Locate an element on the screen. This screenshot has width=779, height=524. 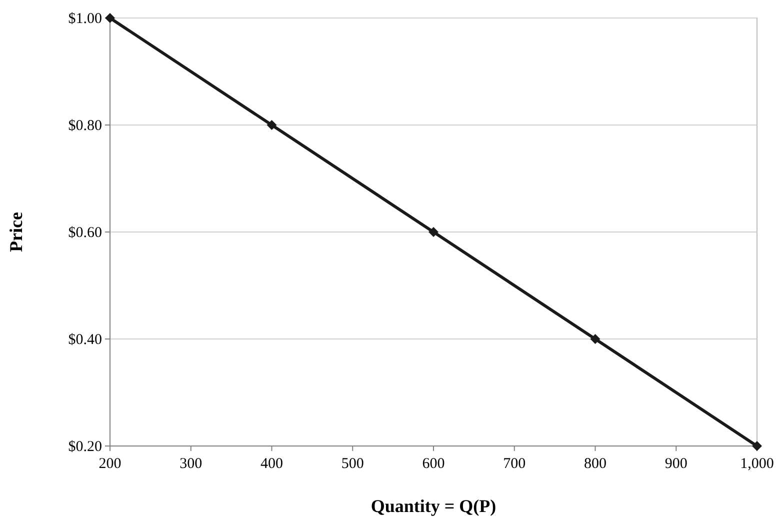
x-tick-label: 600 is located at coordinates (433, 464).